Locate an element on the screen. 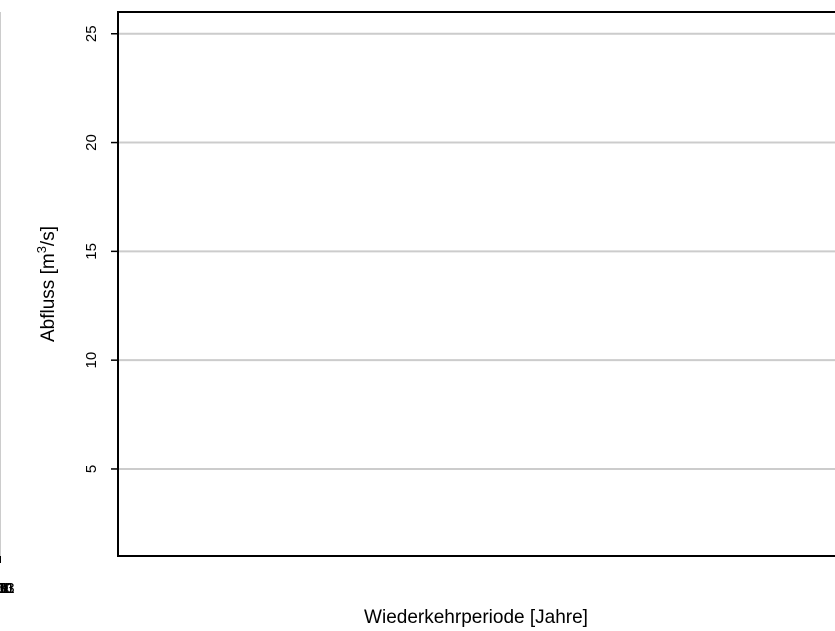 The width and height of the screenshot is (835, 631). x-tick-label: 2.33 is located at coordinates (7, 588).